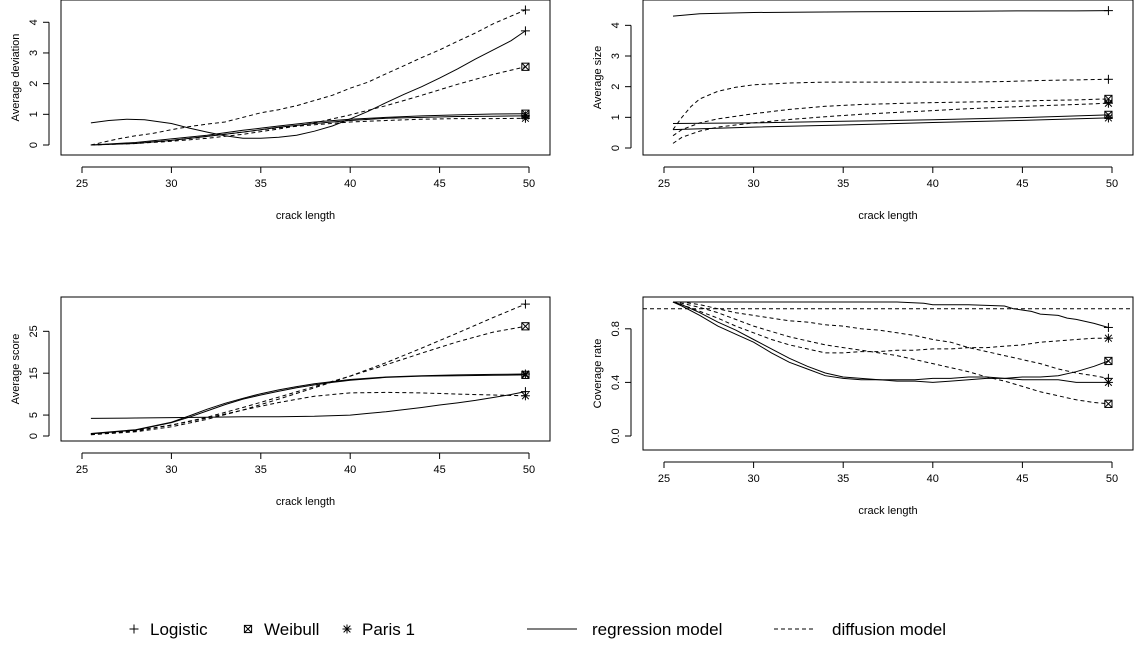 The image size is (1138, 652). What do you see at coordinates (39, 382) in the screenshot?
I see `y-axis: 0 5 15 25` at bounding box center [39, 382].